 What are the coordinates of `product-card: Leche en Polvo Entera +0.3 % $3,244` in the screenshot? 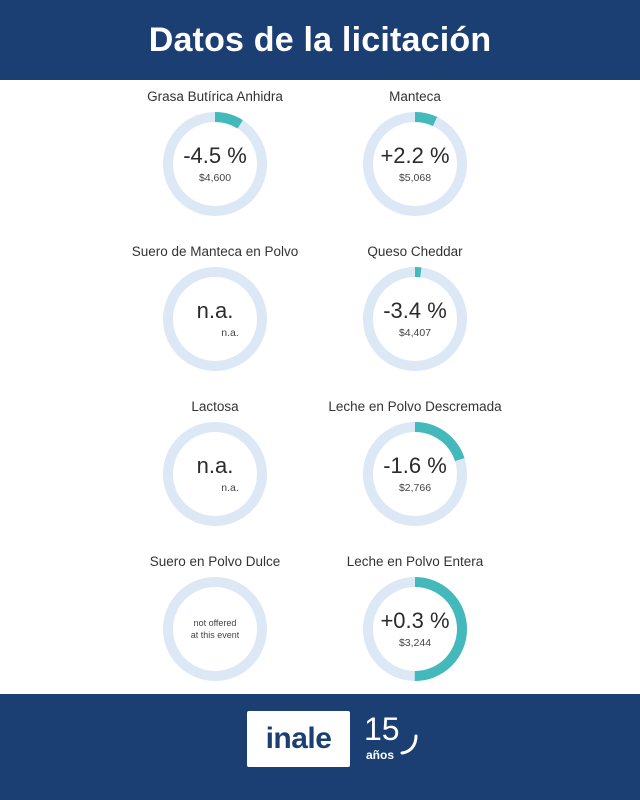 It's located at (415, 622).